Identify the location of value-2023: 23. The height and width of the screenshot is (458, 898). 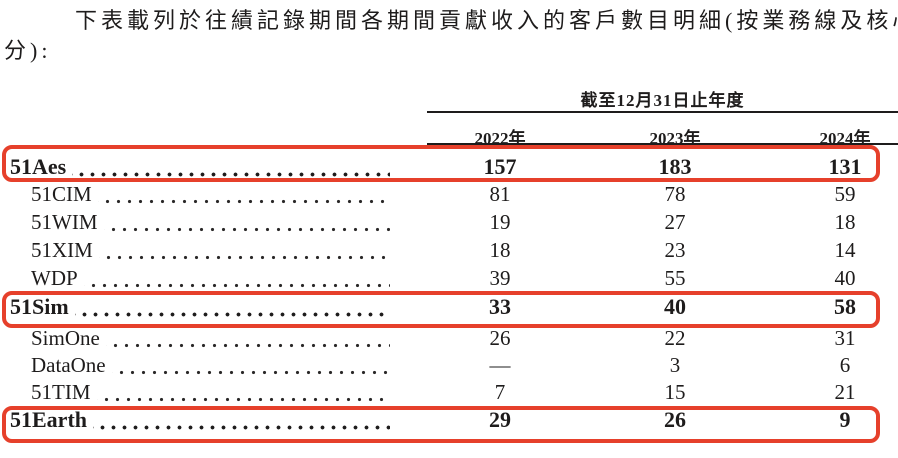
(675, 250).